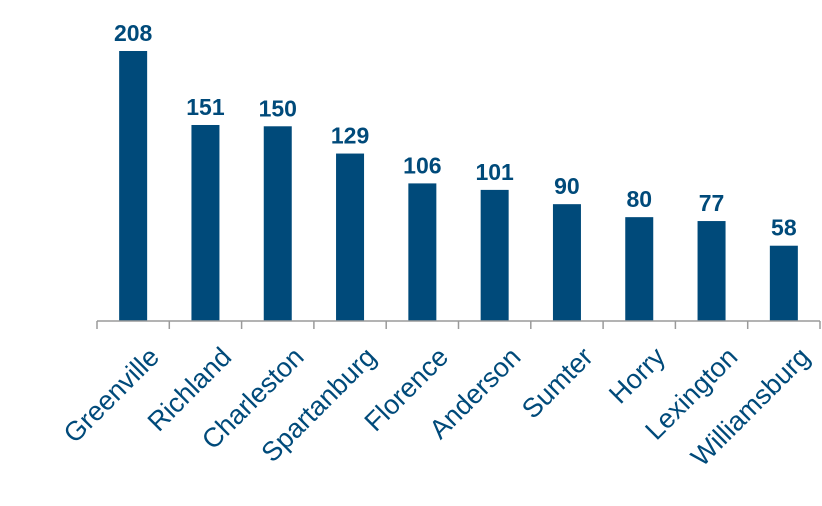  Describe the element at coordinates (278, 108) in the screenshot. I see `value-label-charleston: 150` at that location.